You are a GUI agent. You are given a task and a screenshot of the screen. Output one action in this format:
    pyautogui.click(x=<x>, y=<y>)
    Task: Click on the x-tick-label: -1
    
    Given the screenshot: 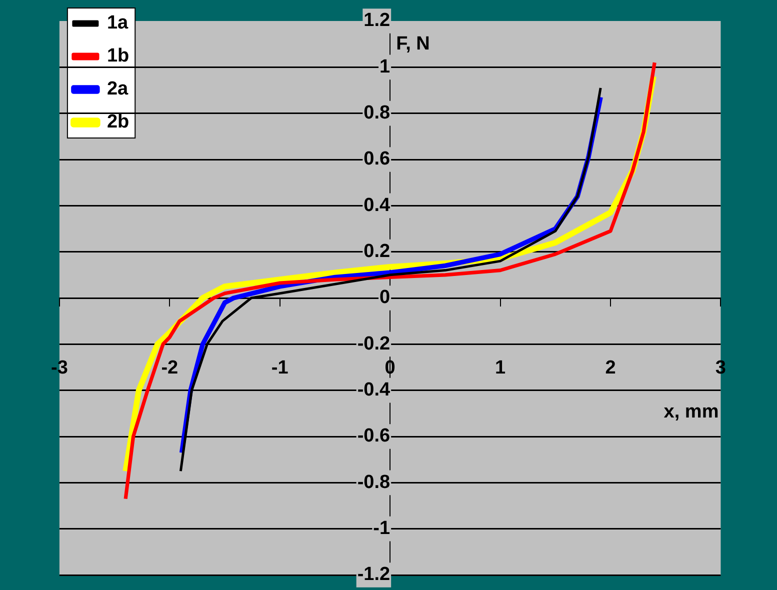 What is the action you would take?
    pyautogui.click(x=280, y=368)
    